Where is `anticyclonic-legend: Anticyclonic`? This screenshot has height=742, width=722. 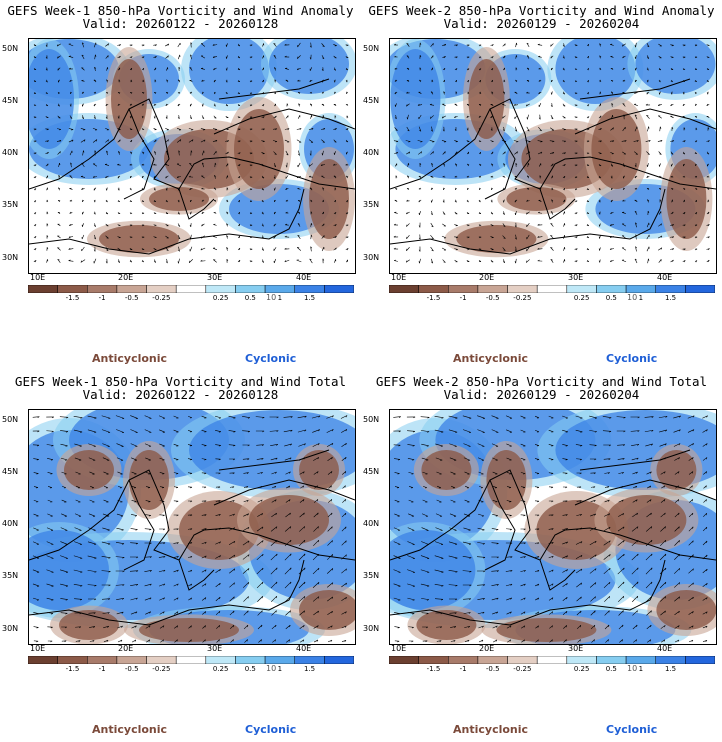
anticyclonic-legend: Anticyclonic is located at coordinates (130, 358).